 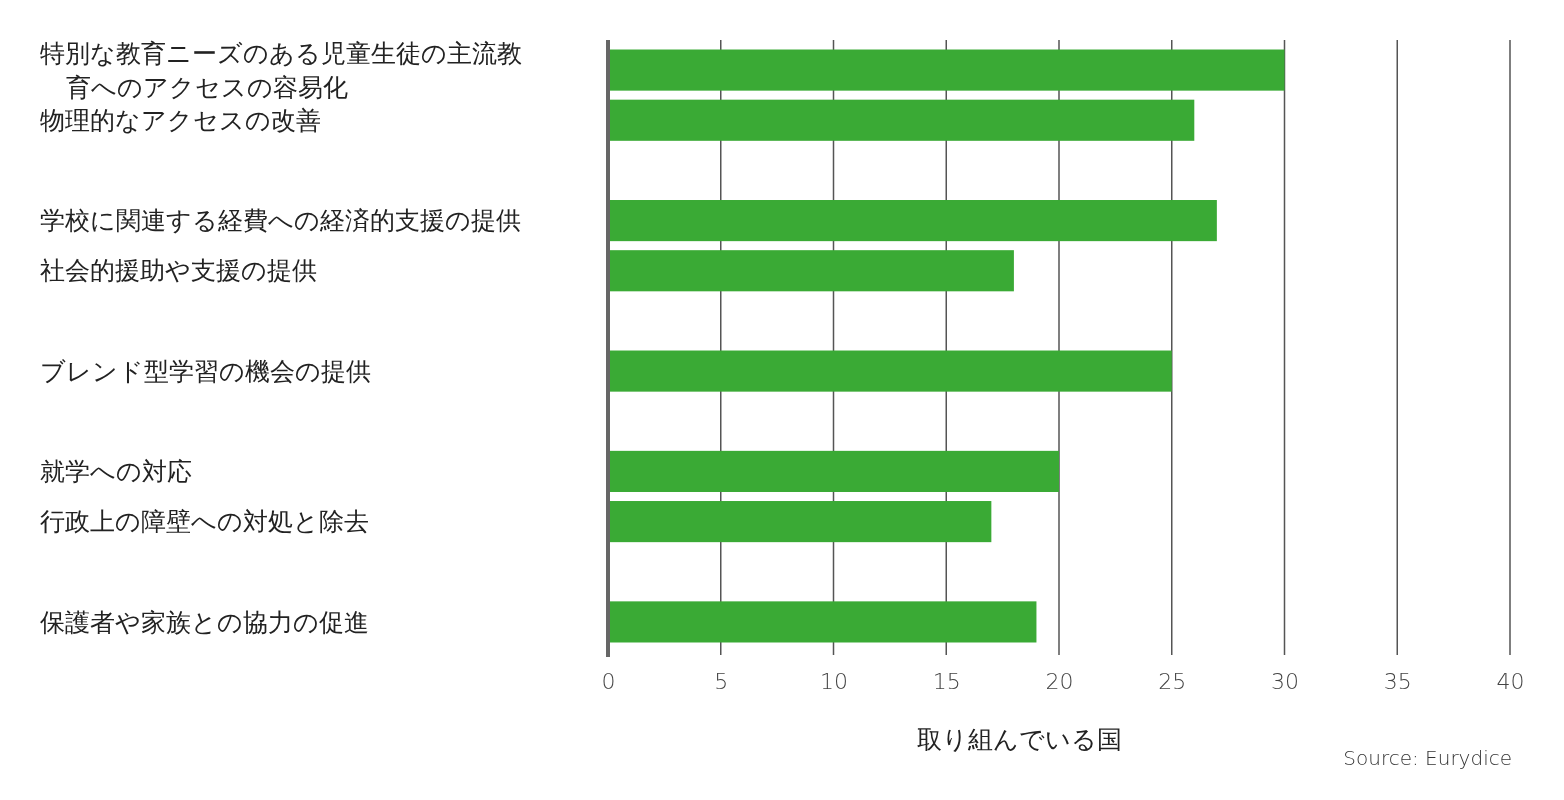 What do you see at coordinates (834, 681) in the screenshot?
I see `x-tick-label: 10` at bounding box center [834, 681].